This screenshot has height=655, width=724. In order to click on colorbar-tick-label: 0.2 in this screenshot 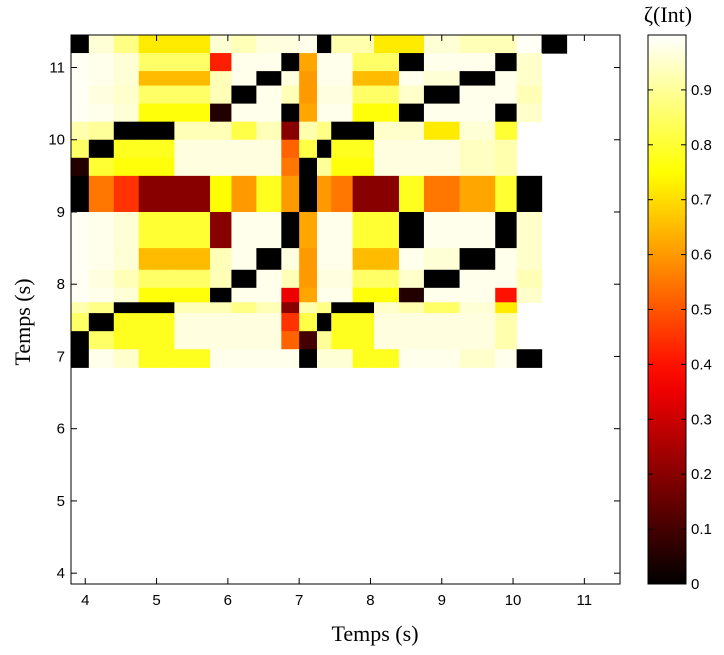, I will do `click(701, 474)`.